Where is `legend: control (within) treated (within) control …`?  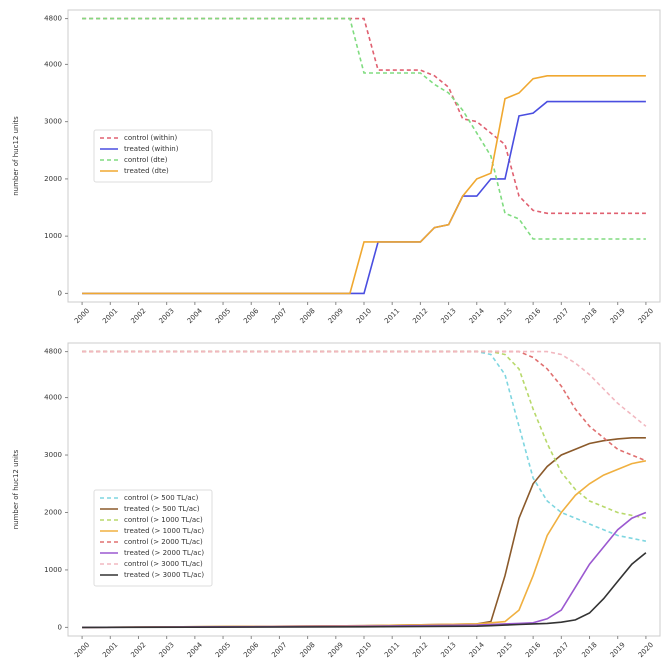
legend: control (within) treated (within) control … is located at coordinates (153, 156).